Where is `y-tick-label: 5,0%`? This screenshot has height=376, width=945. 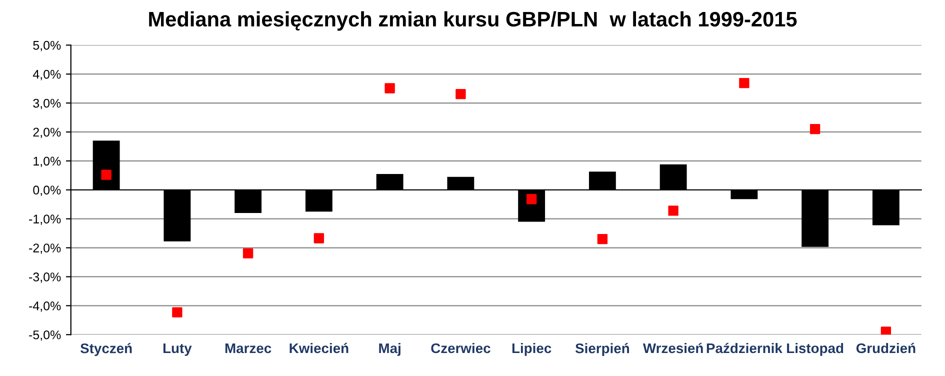 y-tick-label: 5,0% is located at coordinates (47, 46).